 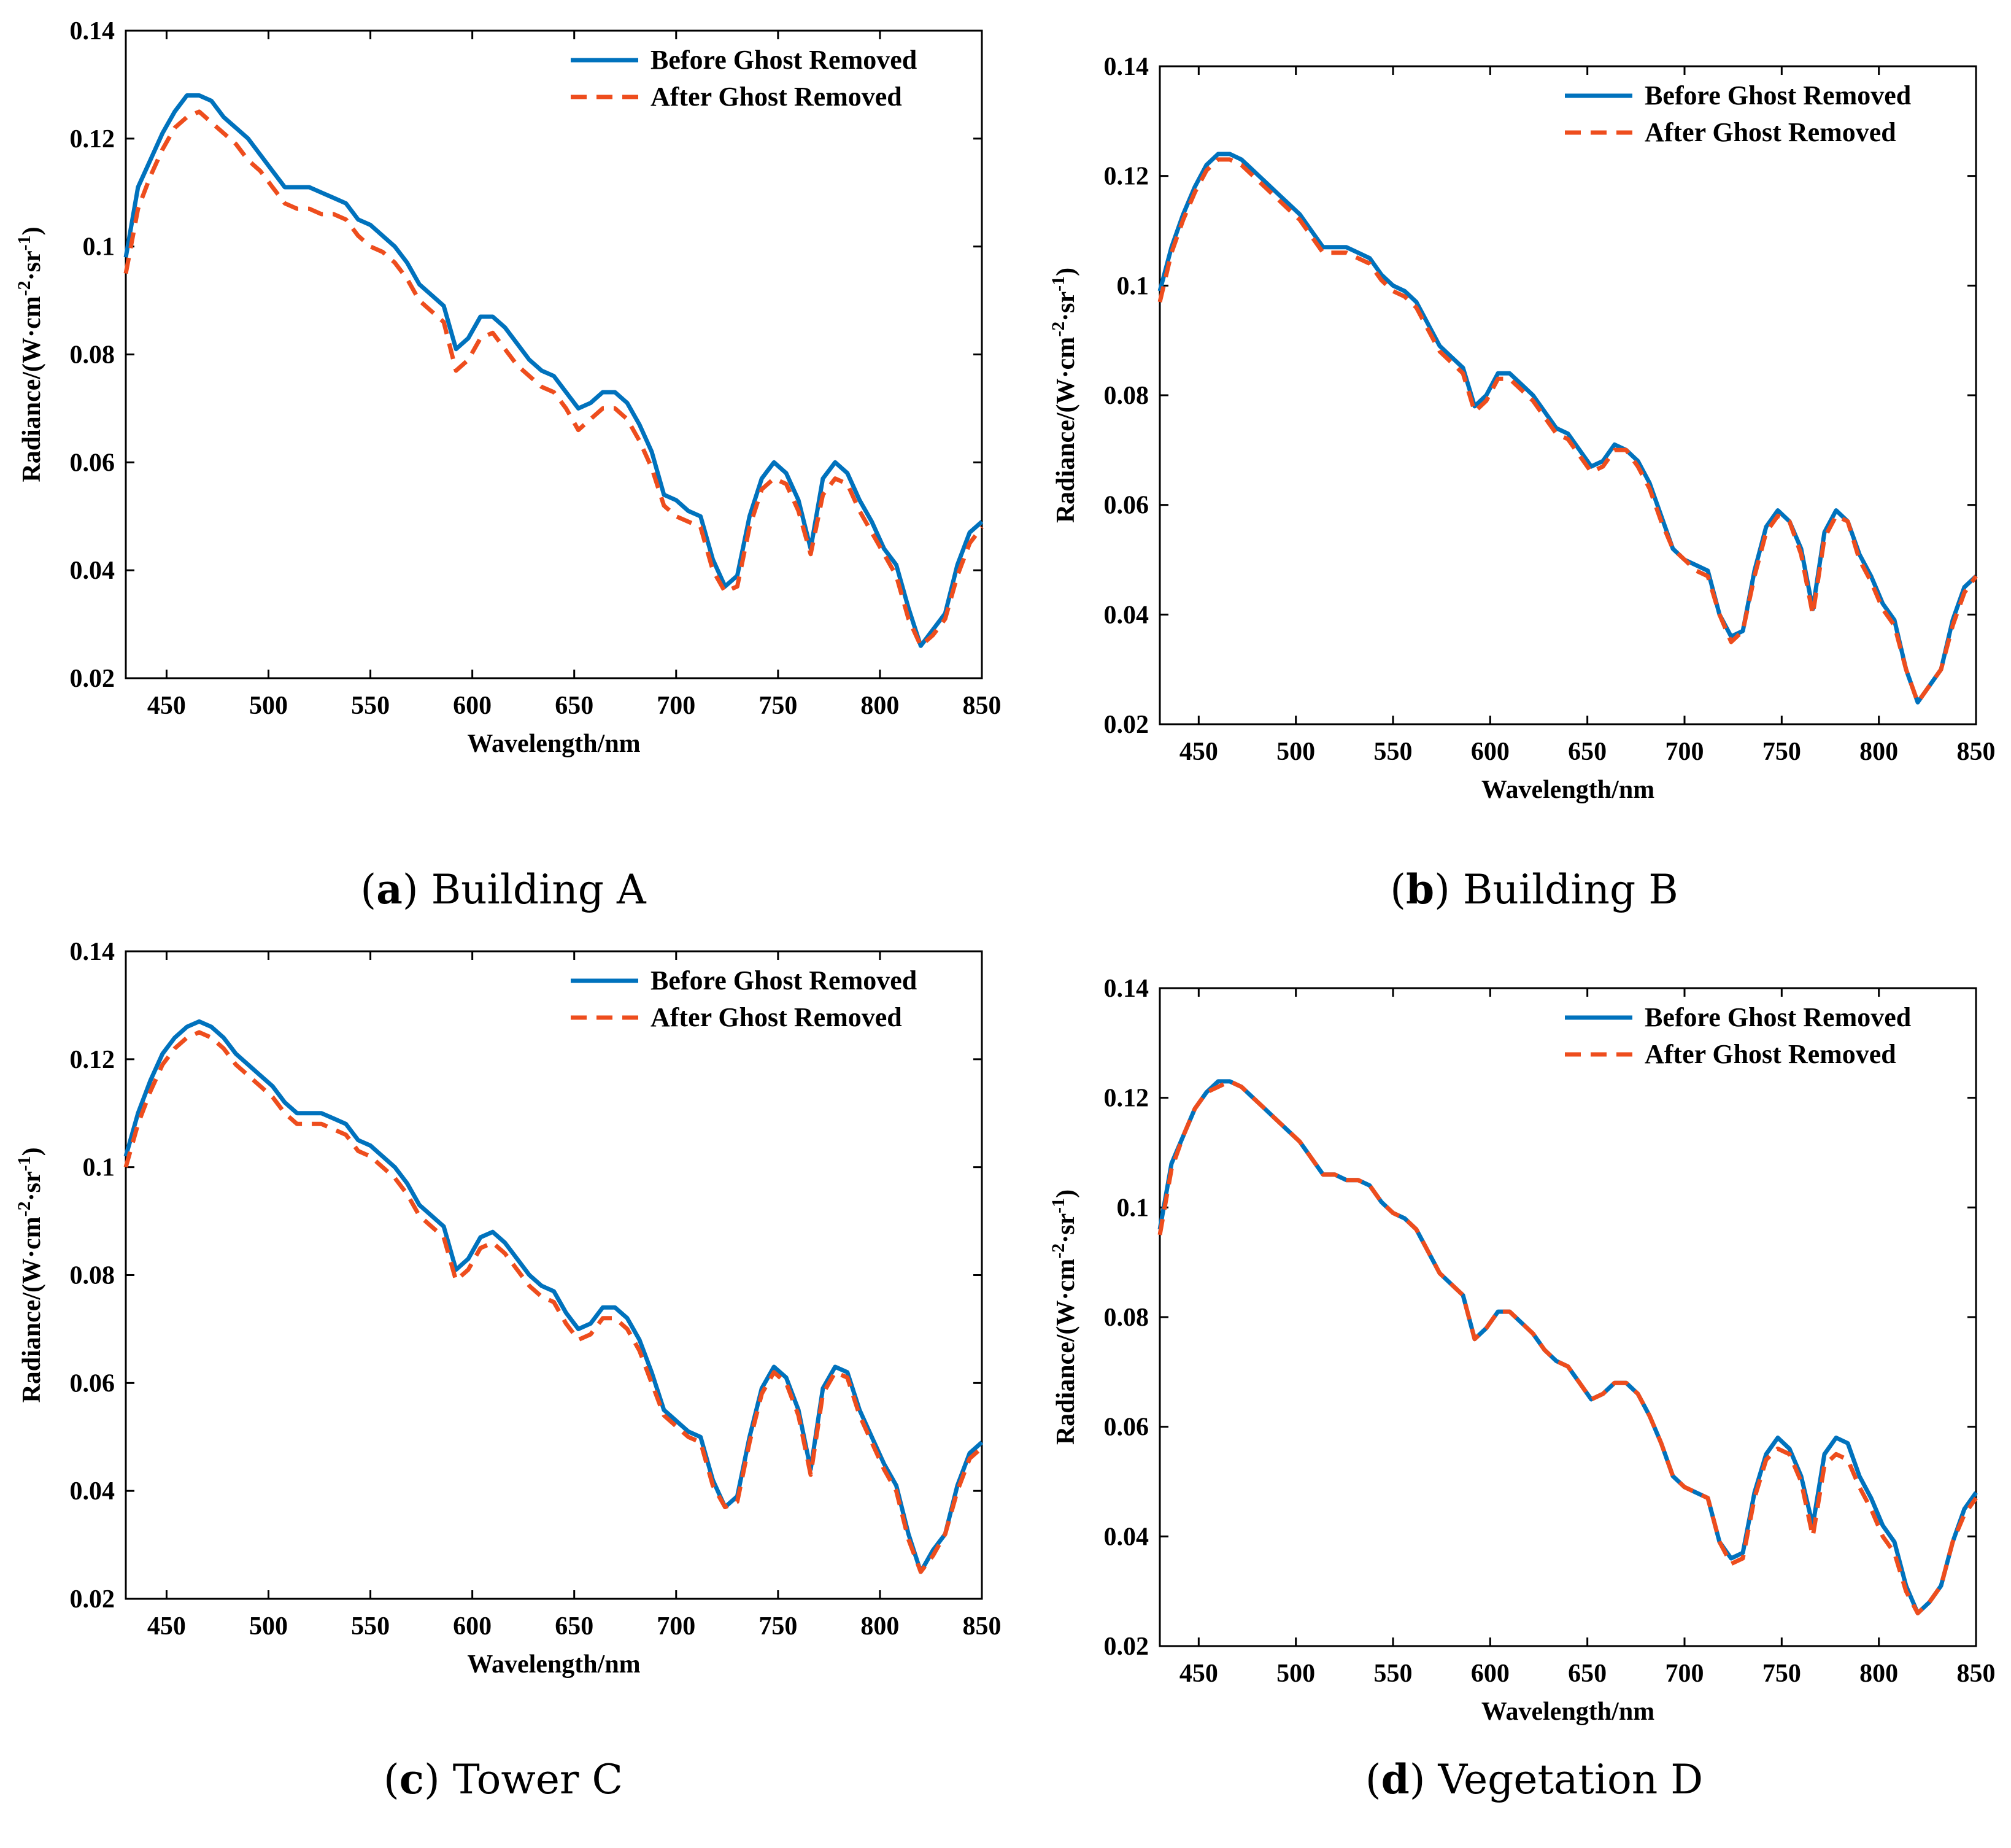 I want to click on caption-b: (b) Building B, so click(x=1534, y=889).